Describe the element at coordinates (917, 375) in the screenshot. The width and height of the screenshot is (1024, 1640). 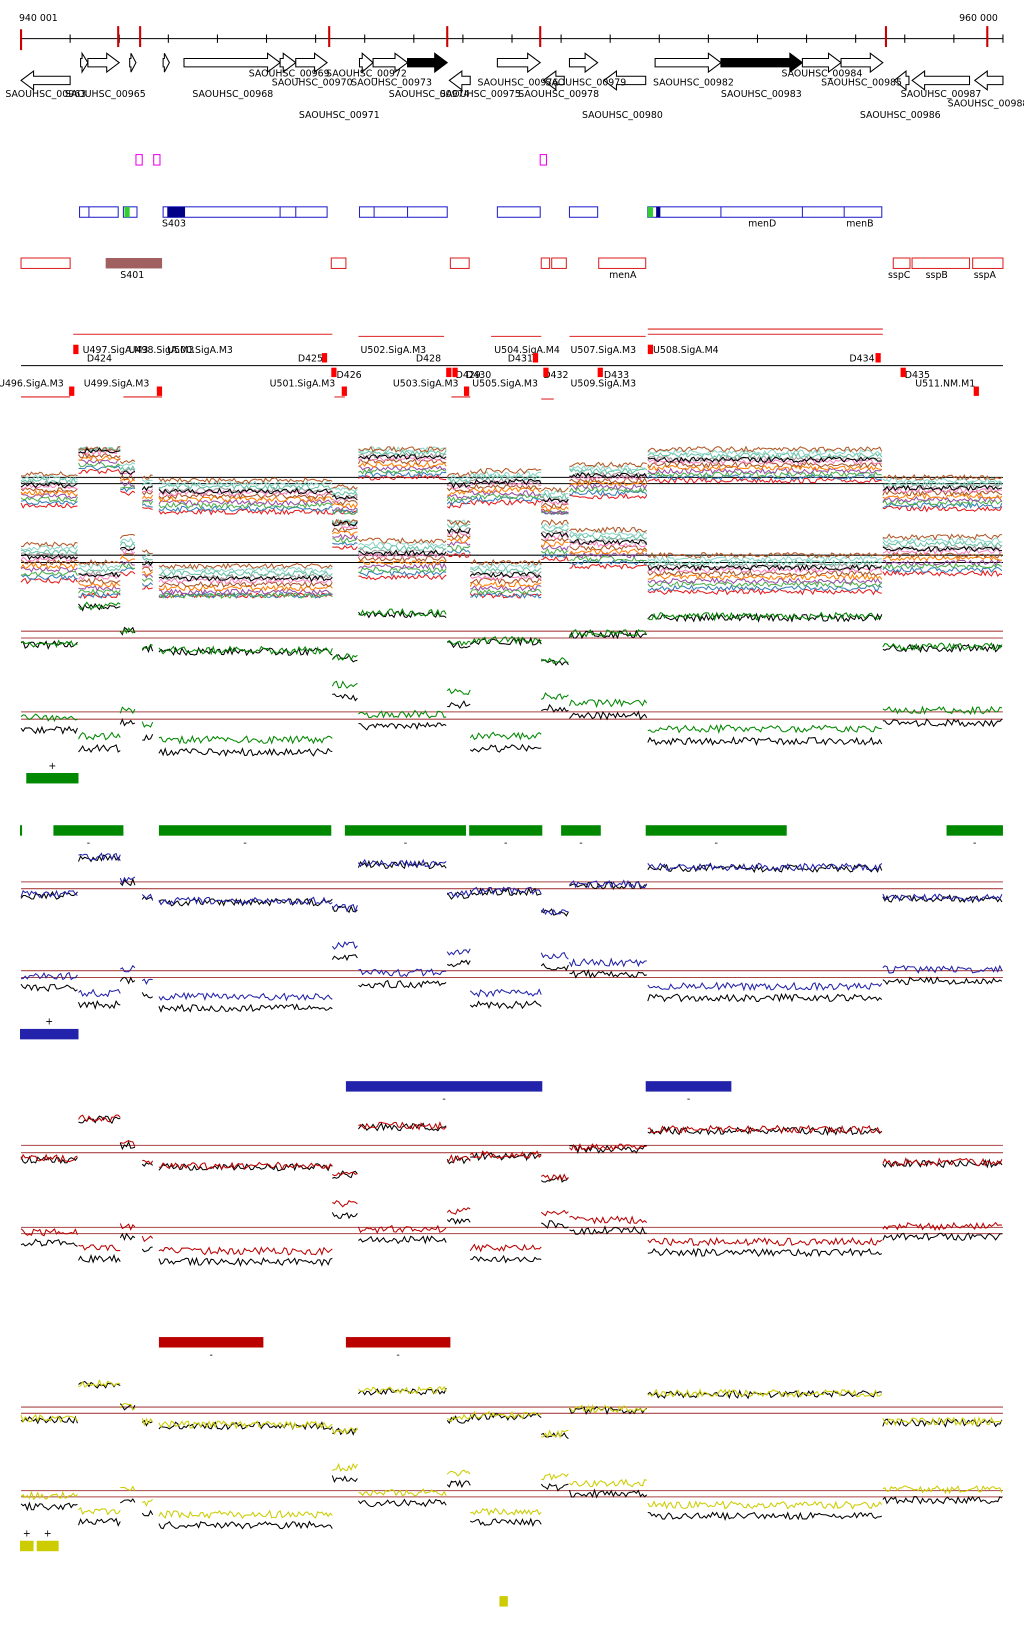
I see `regulator-label: D435` at that location.